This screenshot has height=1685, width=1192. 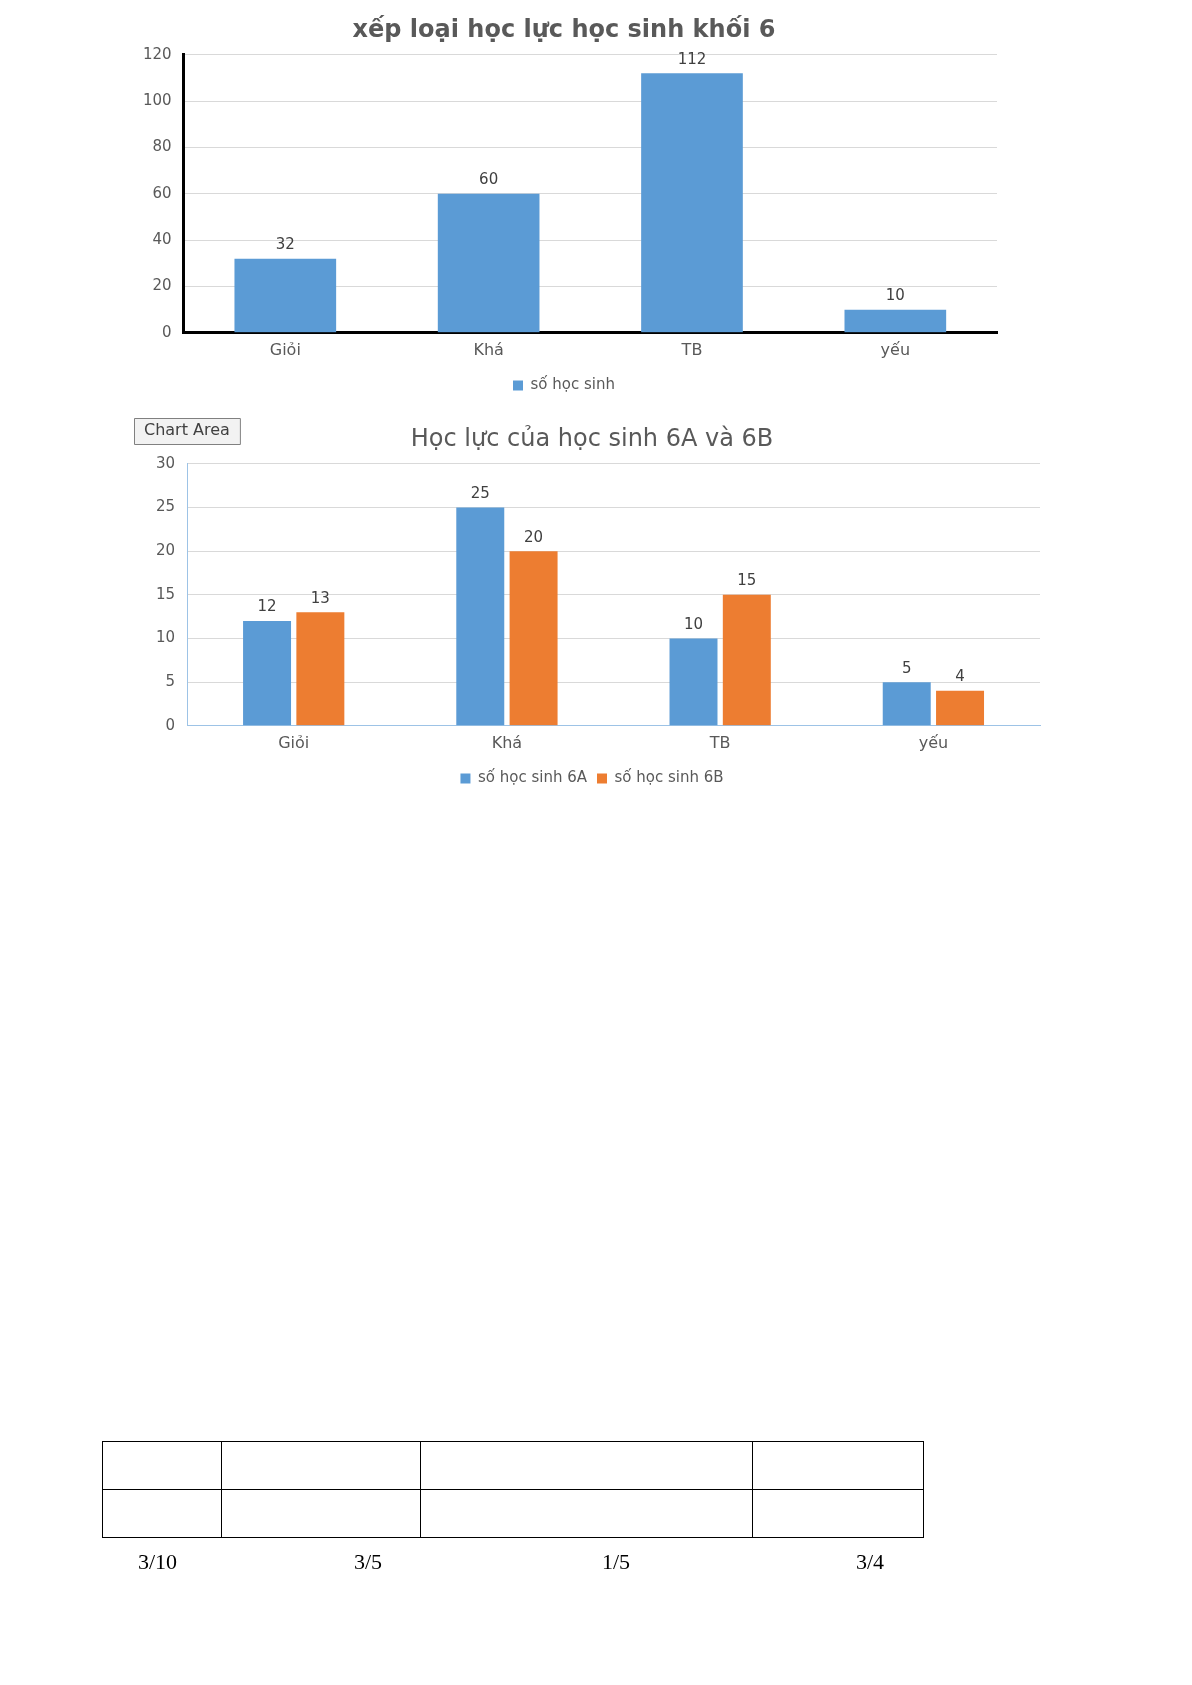 I want to click on y-tick-label: 40, so click(x=162, y=239).